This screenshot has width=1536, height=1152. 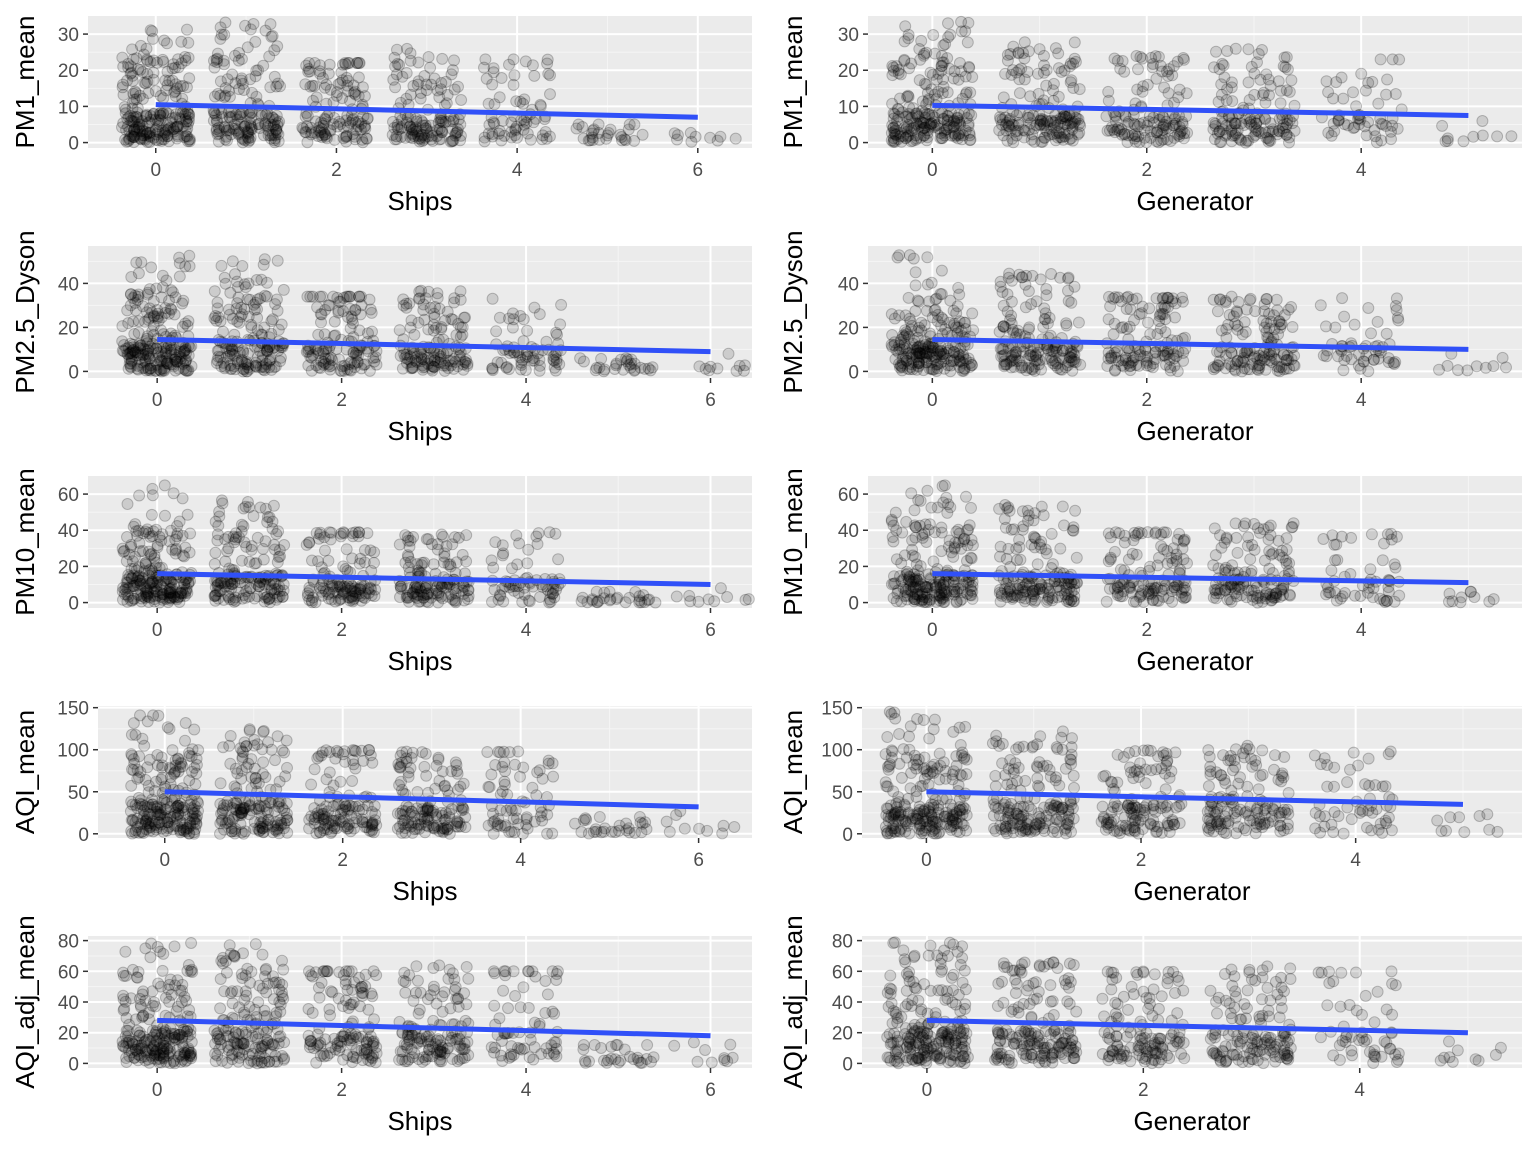 What do you see at coordinates (932, 400) in the screenshot?
I see `x-tick-label: 0` at bounding box center [932, 400].